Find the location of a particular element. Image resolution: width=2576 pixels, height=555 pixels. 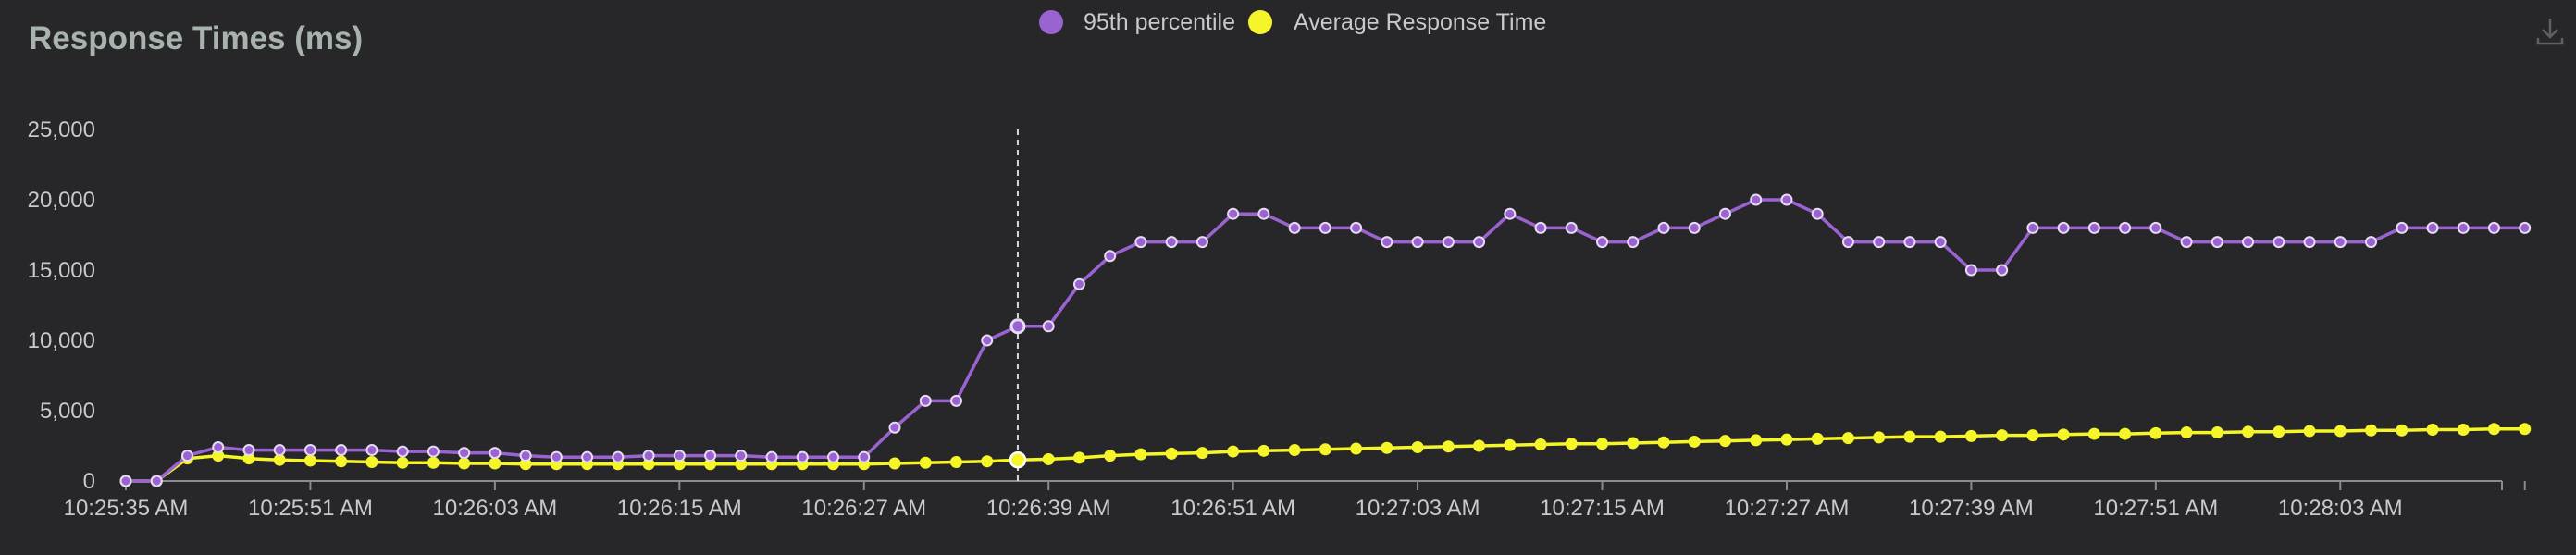

x-tick-label: 10:25:51 AM is located at coordinates (311, 509).